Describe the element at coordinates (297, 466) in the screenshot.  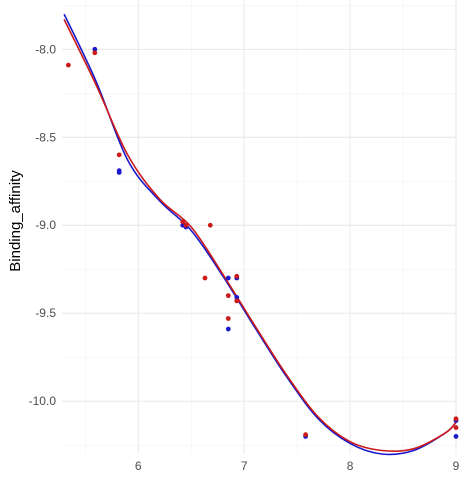
I see `x-axis-ticks: 6 7 8 9` at that location.